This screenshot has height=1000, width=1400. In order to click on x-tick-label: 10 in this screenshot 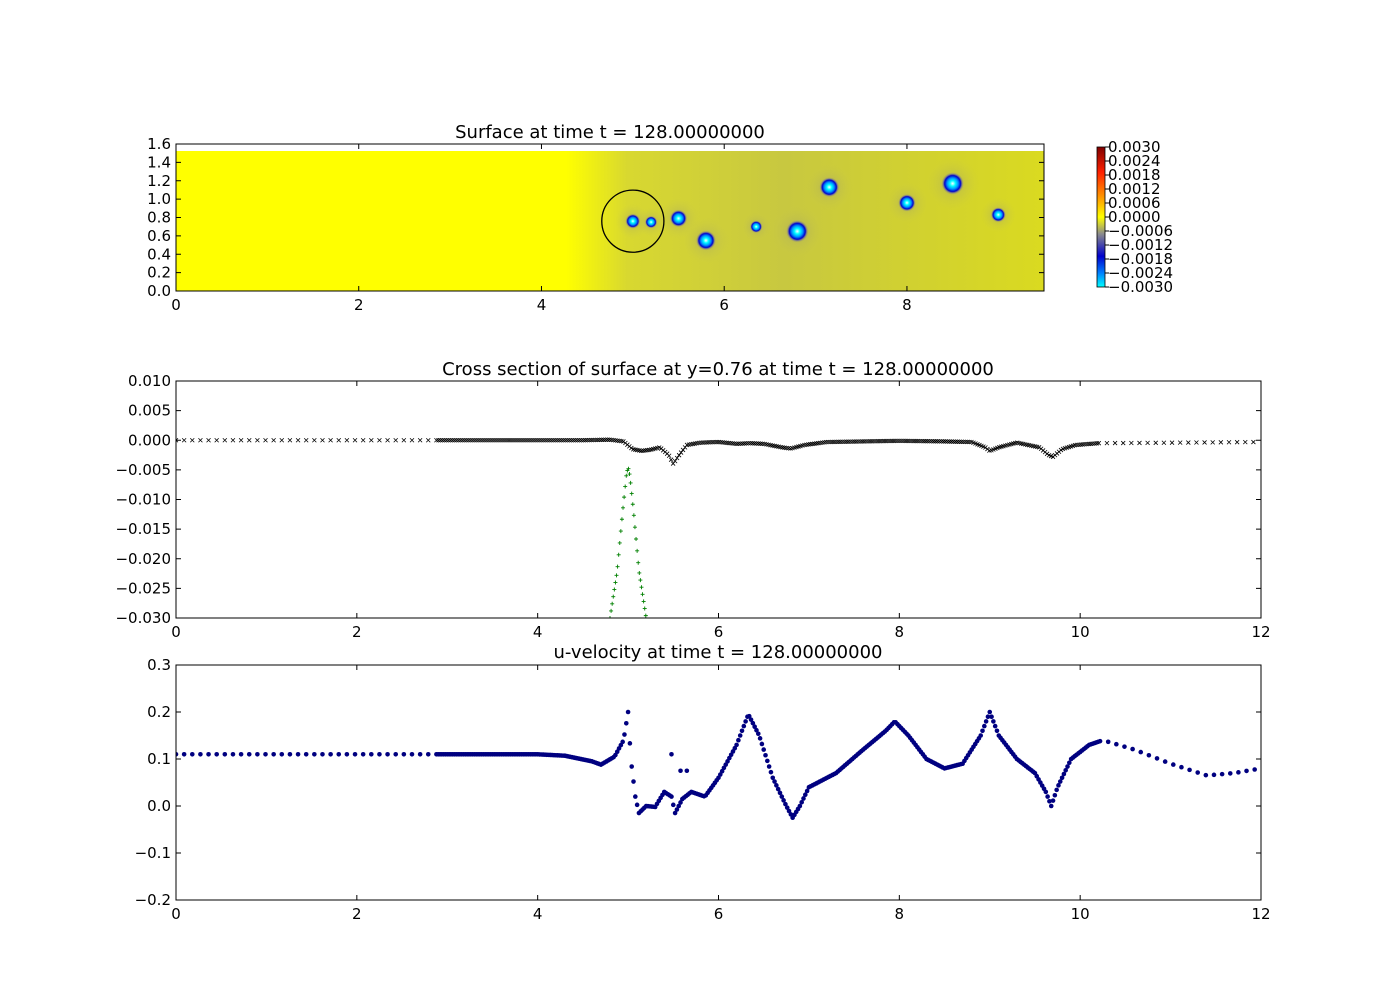, I will do `click(1080, 914)`.